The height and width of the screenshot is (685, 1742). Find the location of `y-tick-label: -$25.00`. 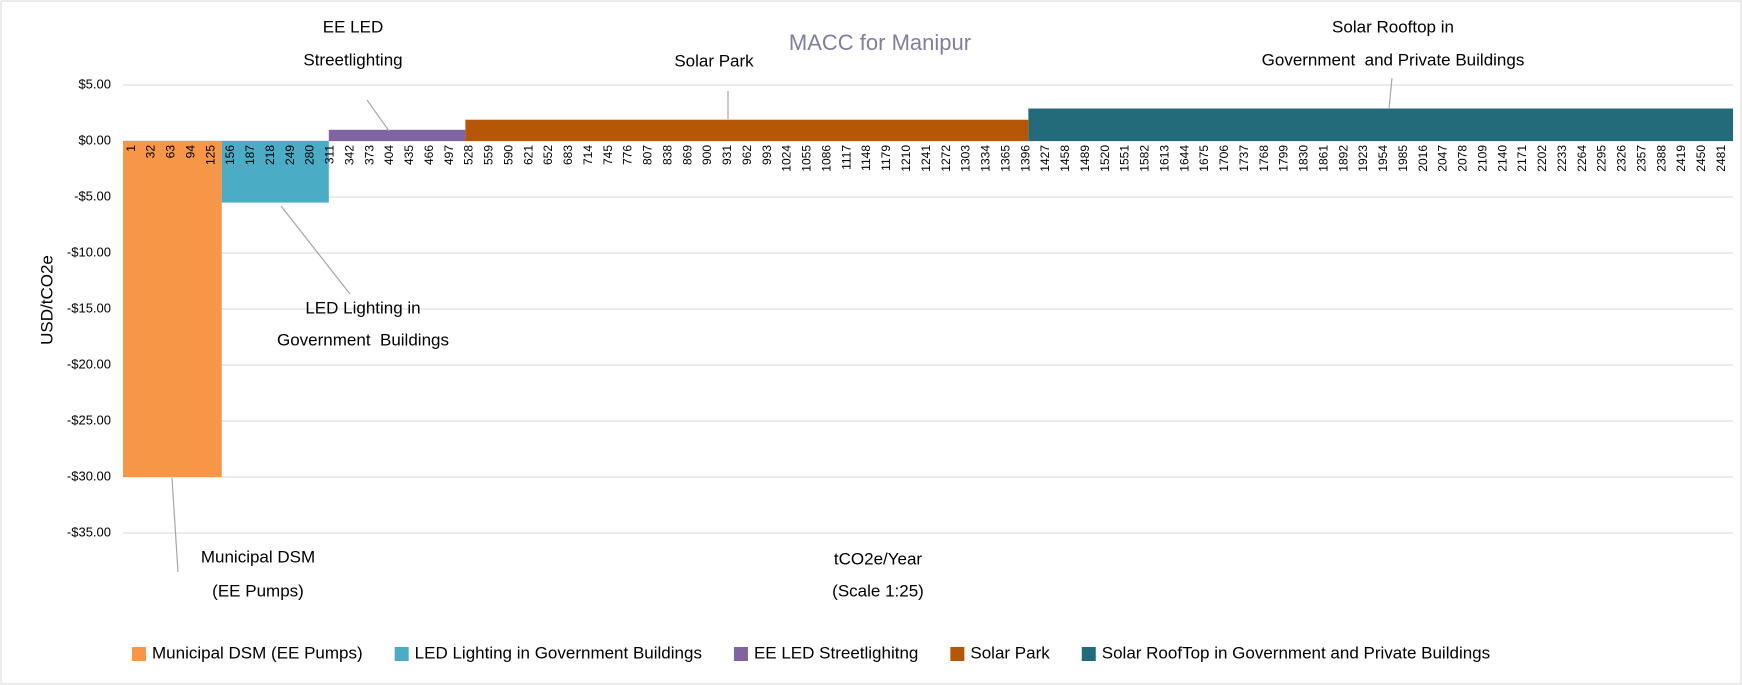

y-tick-label: -$25.00 is located at coordinates (89, 419).